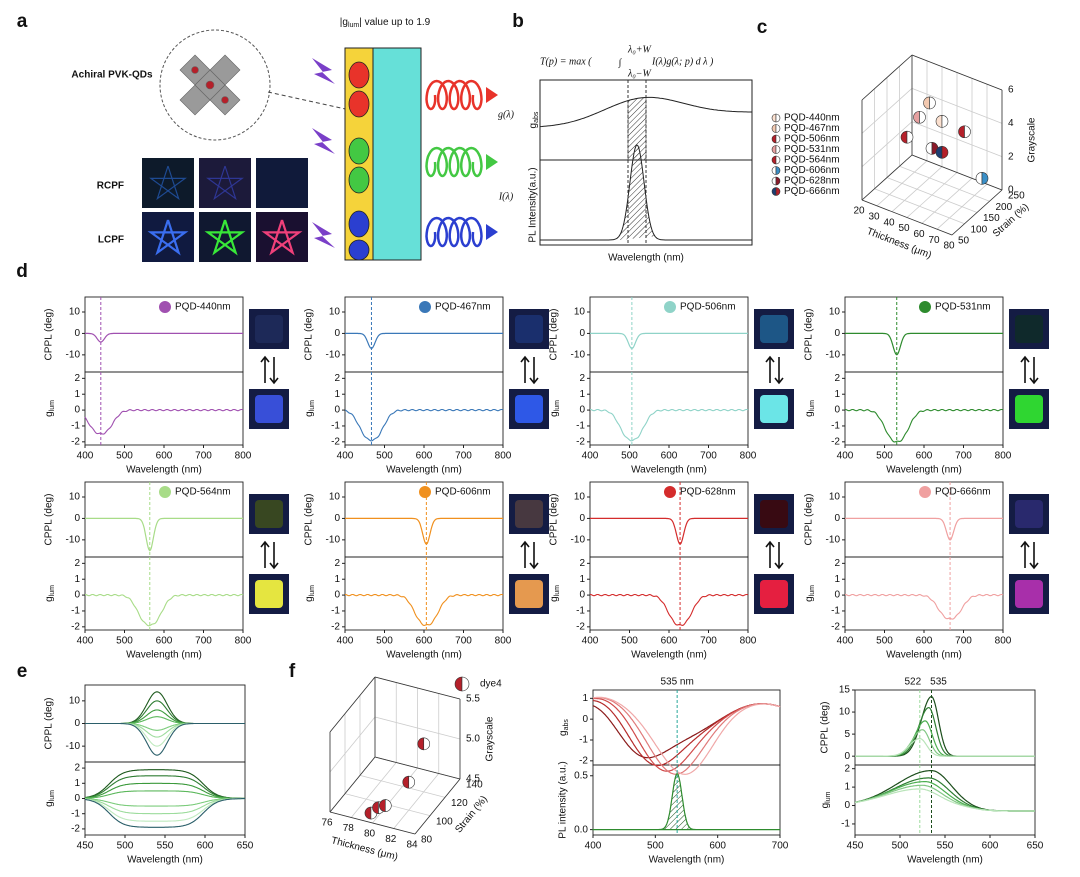 The image size is (1080, 877). Describe the element at coordinates (77, 394) in the screenshot. I see `y-tick-label: 1` at that location.